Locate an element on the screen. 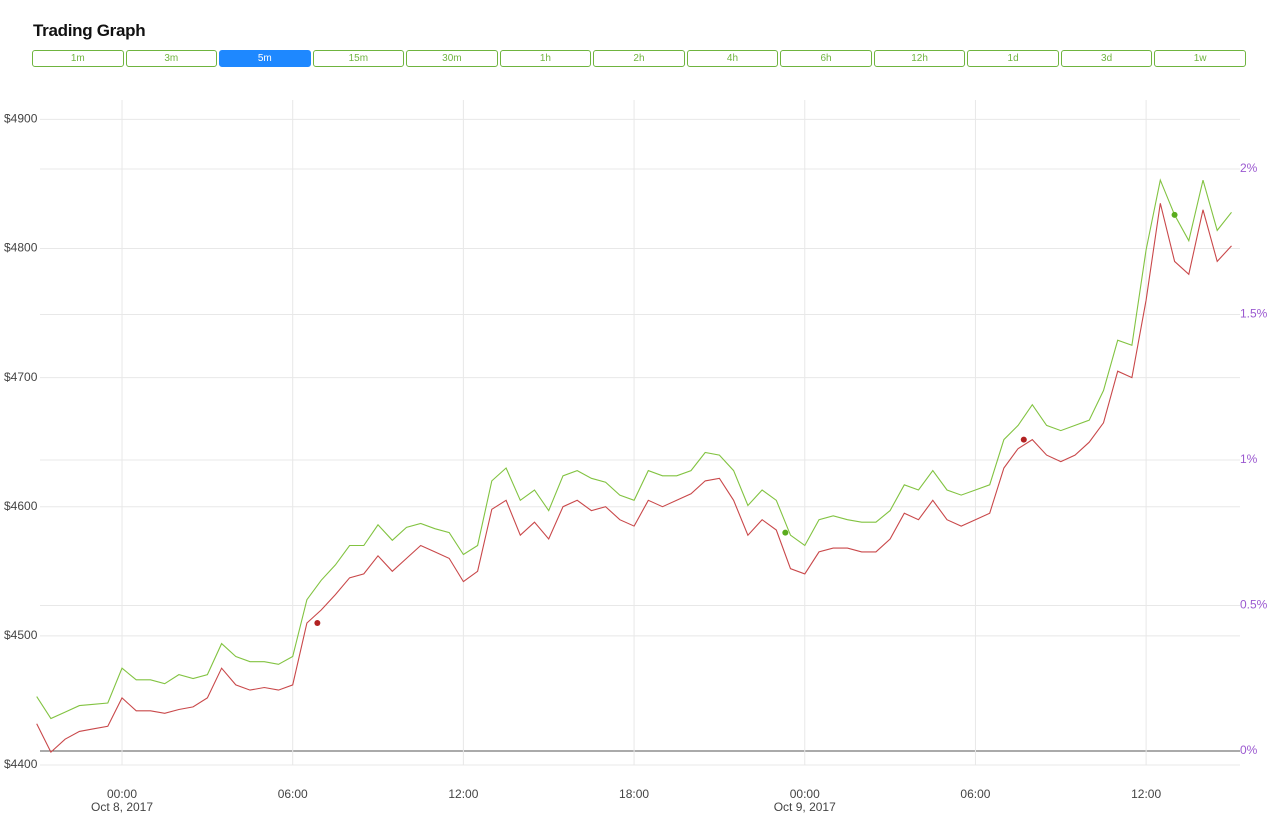  interval-buttons: 1m 3m 5m 15m 30m 1h 2h 4h 6h 12h 1d 3d 1w is located at coordinates (639, 58).